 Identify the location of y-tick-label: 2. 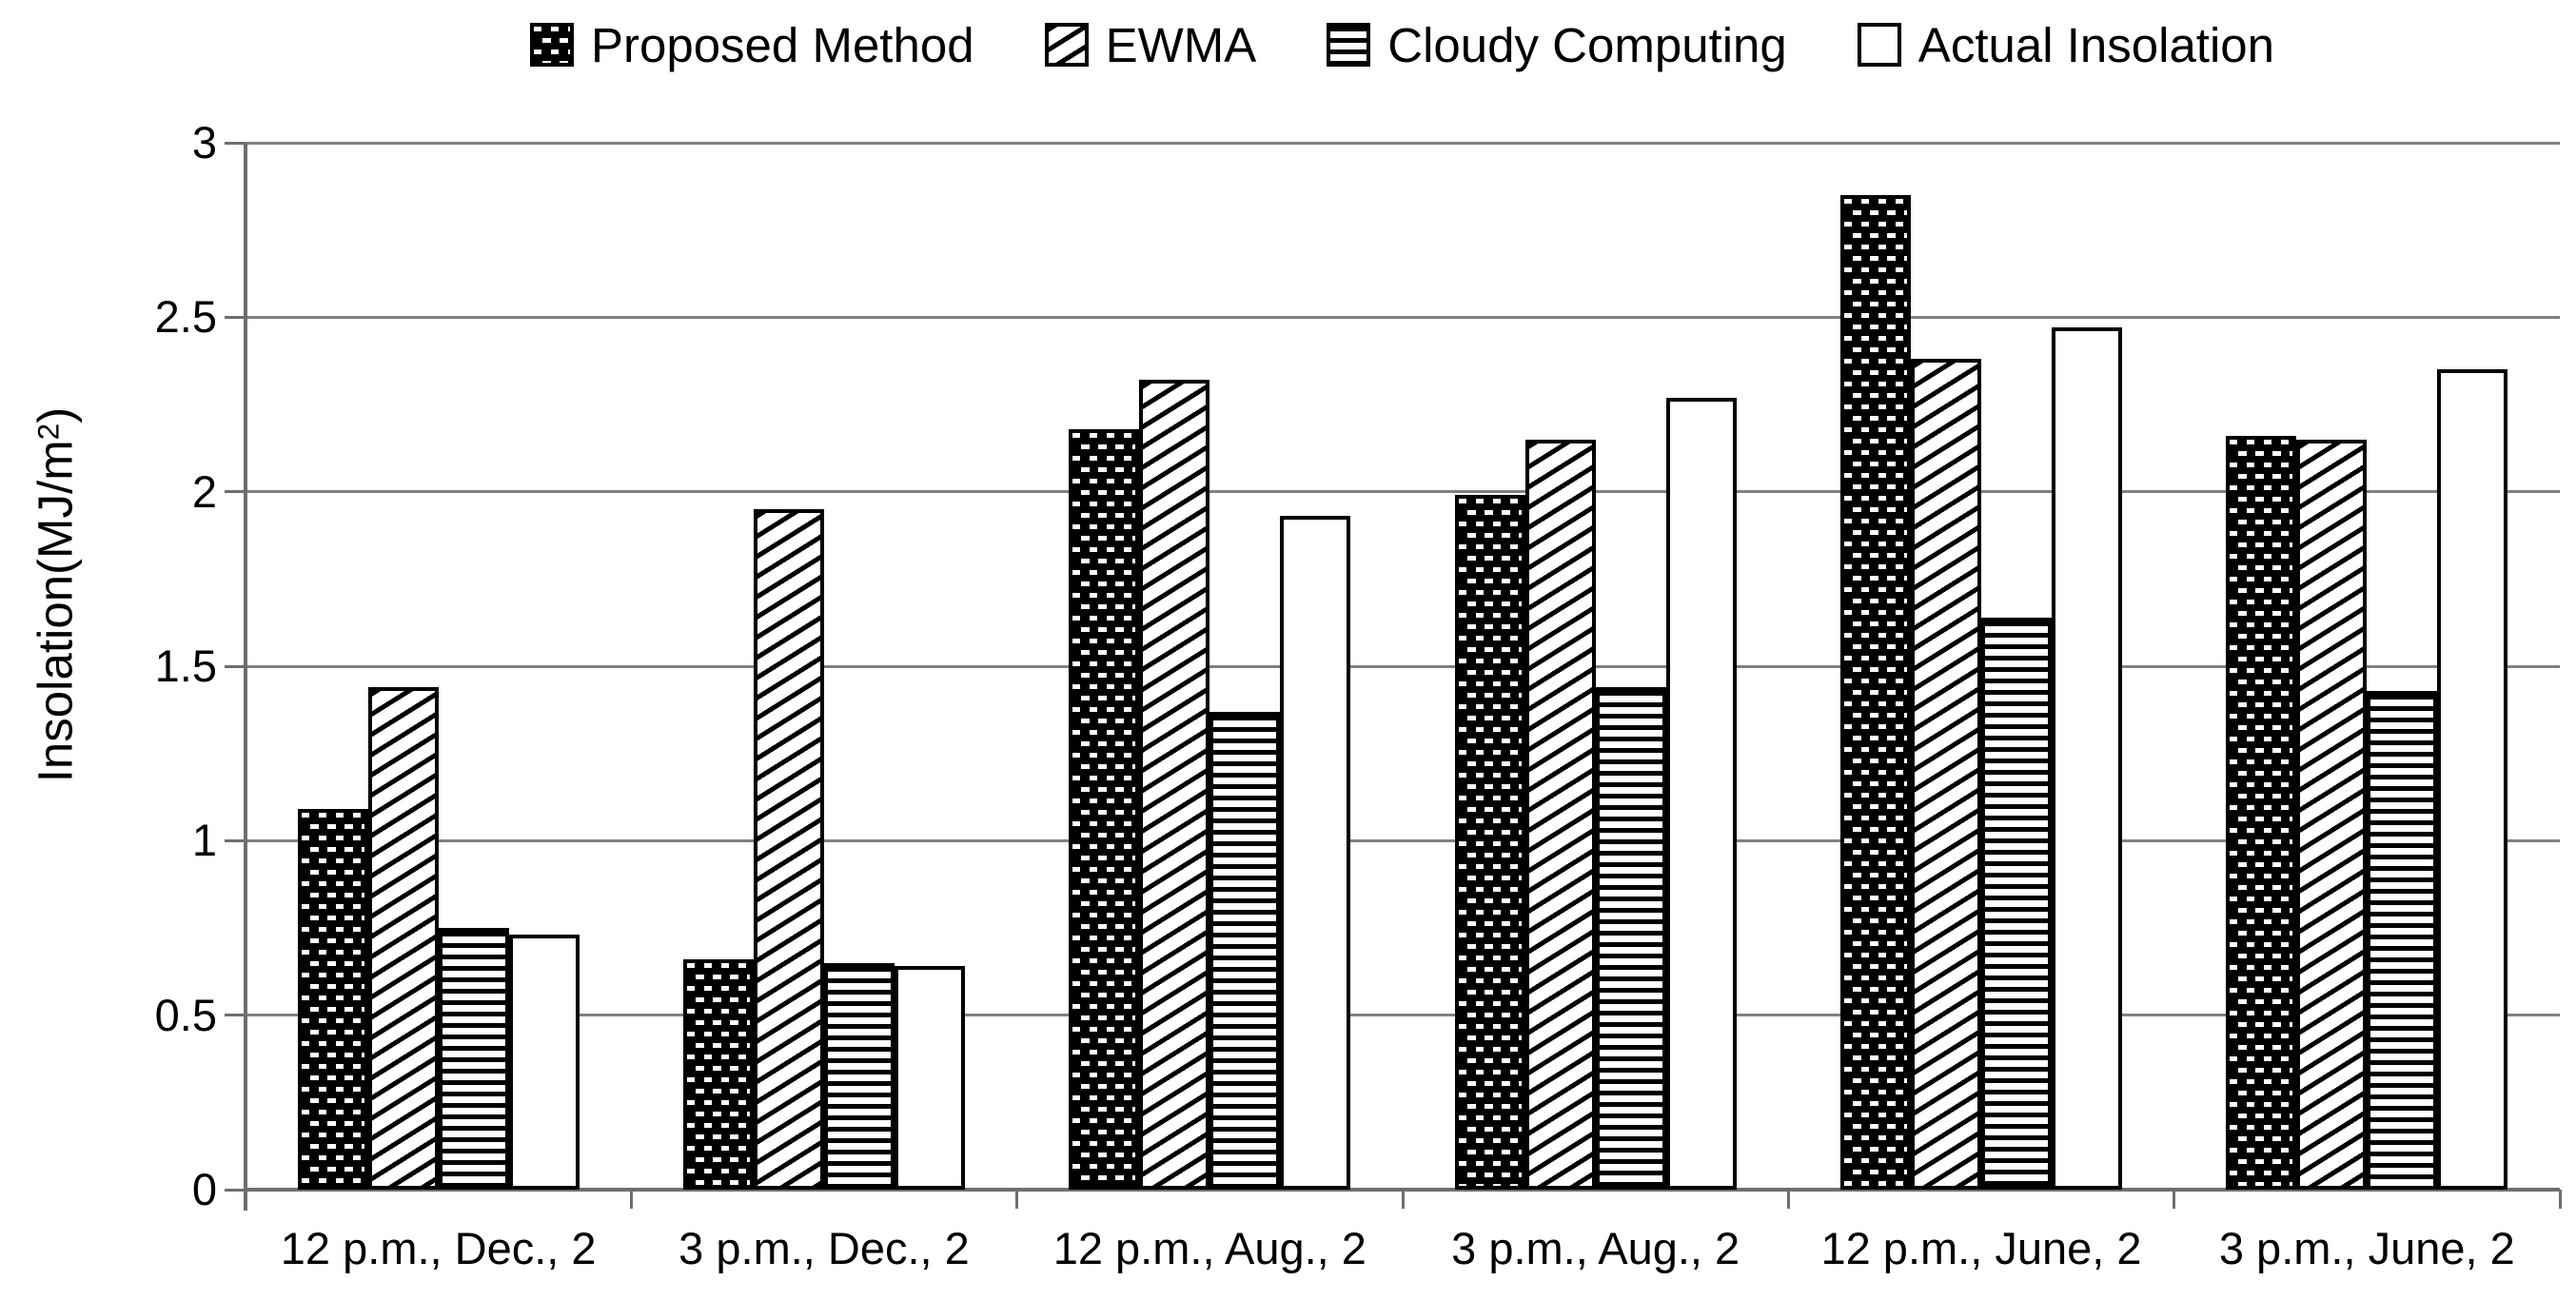
(204, 491).